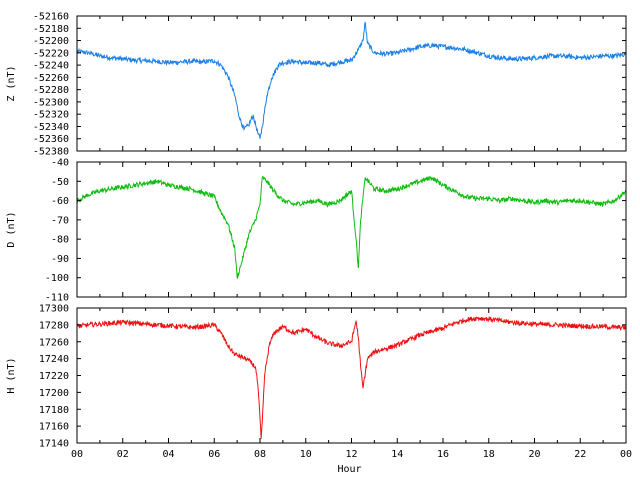 This screenshot has width=640, height=480. What do you see at coordinates (51, 115) in the screenshot?
I see `z-y-tick-label: -52320` at bounding box center [51, 115].